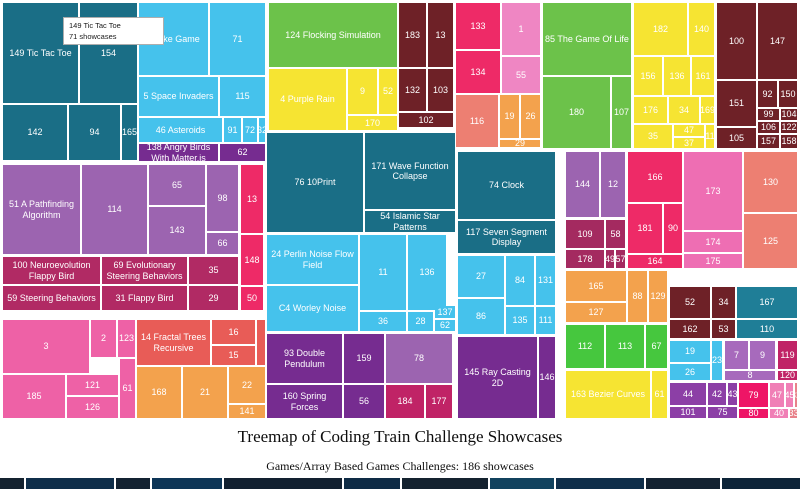 The image size is (800, 489). I want to click on treemap-cell: 140, so click(701, 29).